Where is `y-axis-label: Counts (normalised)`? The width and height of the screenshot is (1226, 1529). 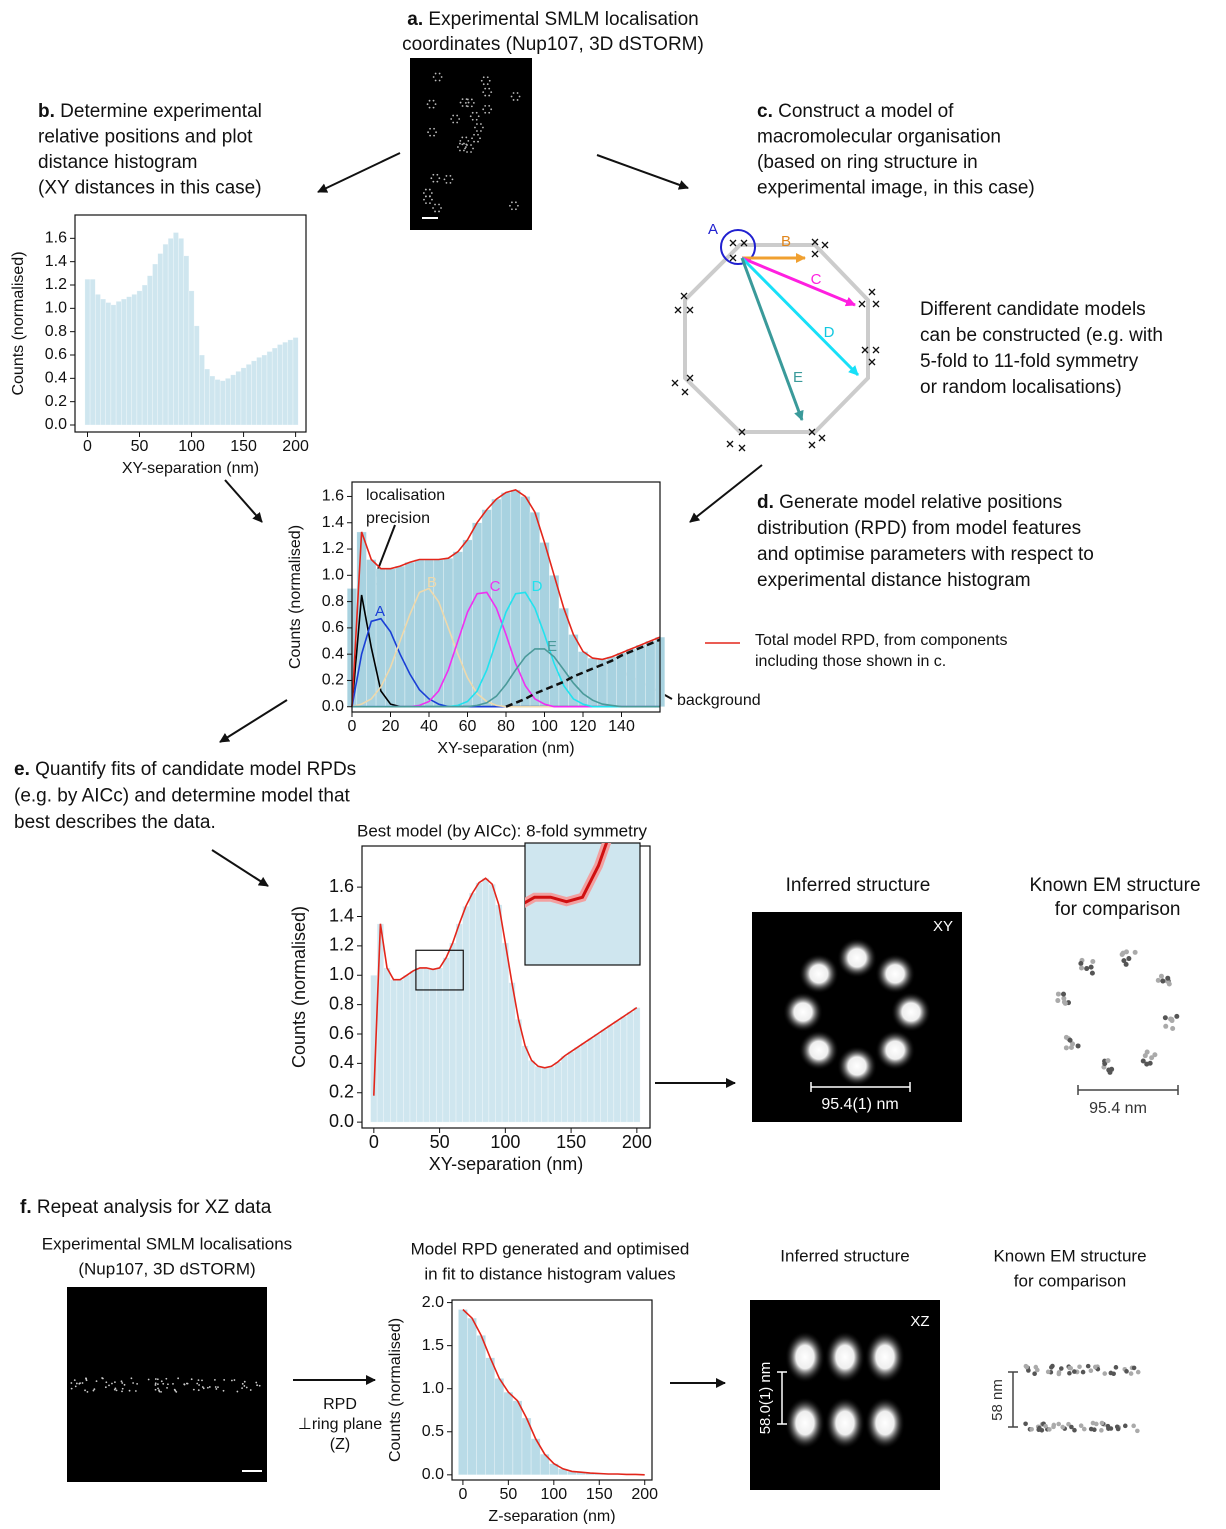
y-axis-label: Counts (normalised) is located at coordinates (395, 1390).